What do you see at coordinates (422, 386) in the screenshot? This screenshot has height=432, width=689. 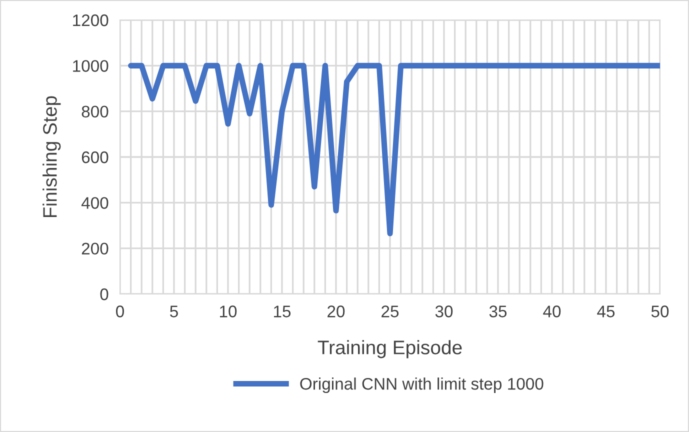 I see `legend-label: Original CNN with limit step 1000` at bounding box center [422, 386].